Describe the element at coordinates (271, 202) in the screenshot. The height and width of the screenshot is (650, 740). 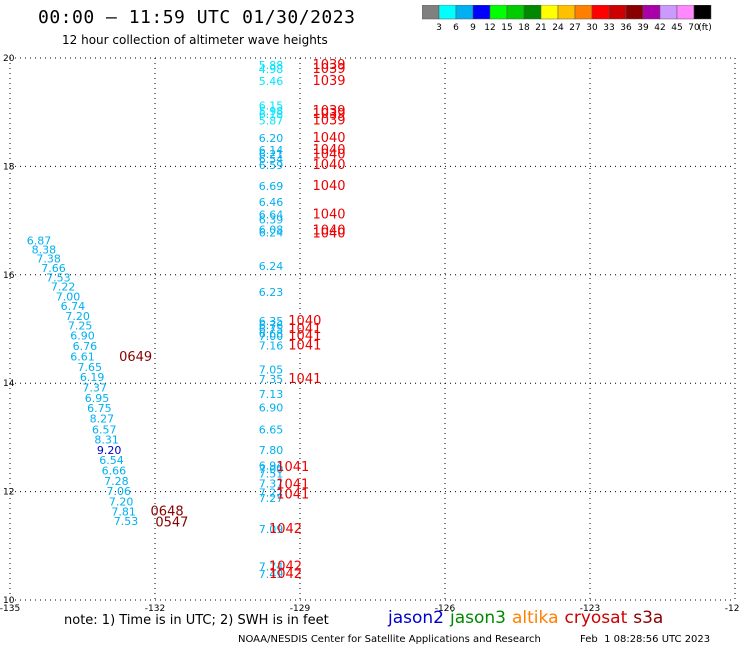
I see `data-label: 6.46` at that location.